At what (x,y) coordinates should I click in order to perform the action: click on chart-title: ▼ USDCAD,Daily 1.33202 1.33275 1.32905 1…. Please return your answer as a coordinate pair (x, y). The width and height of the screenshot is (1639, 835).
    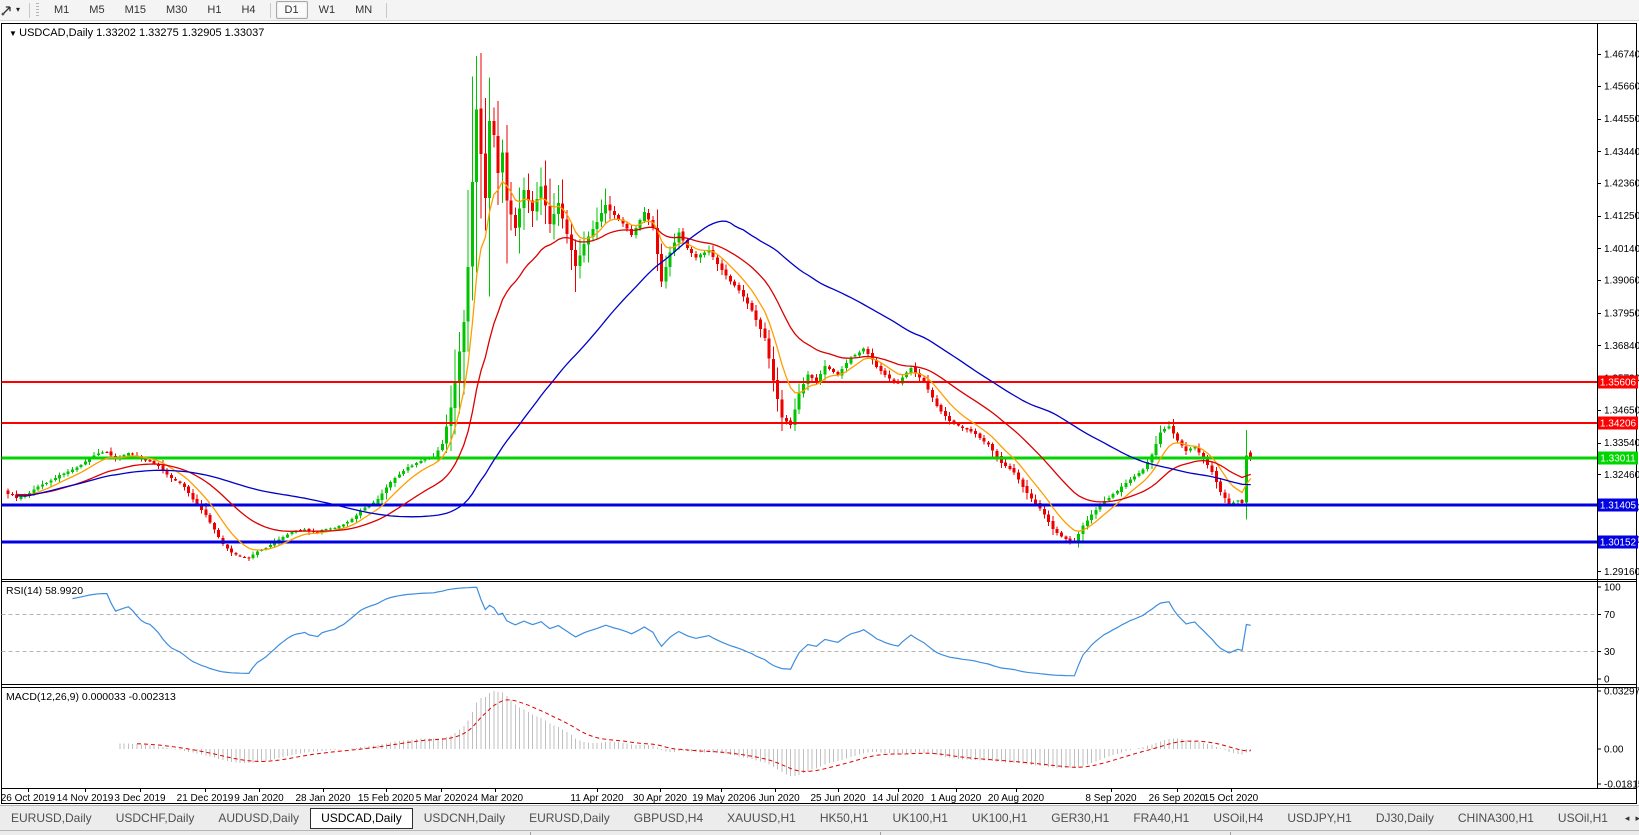
    Looking at the image, I should click on (136, 33).